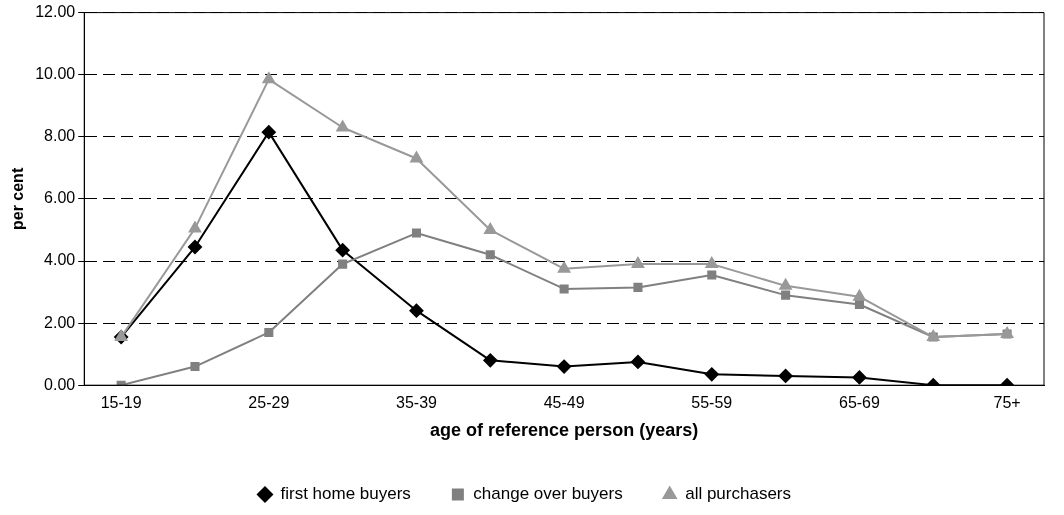 This screenshot has height=515, width=1064. Describe the element at coordinates (738, 494) in the screenshot. I see `legend-label: all purchasers` at that location.